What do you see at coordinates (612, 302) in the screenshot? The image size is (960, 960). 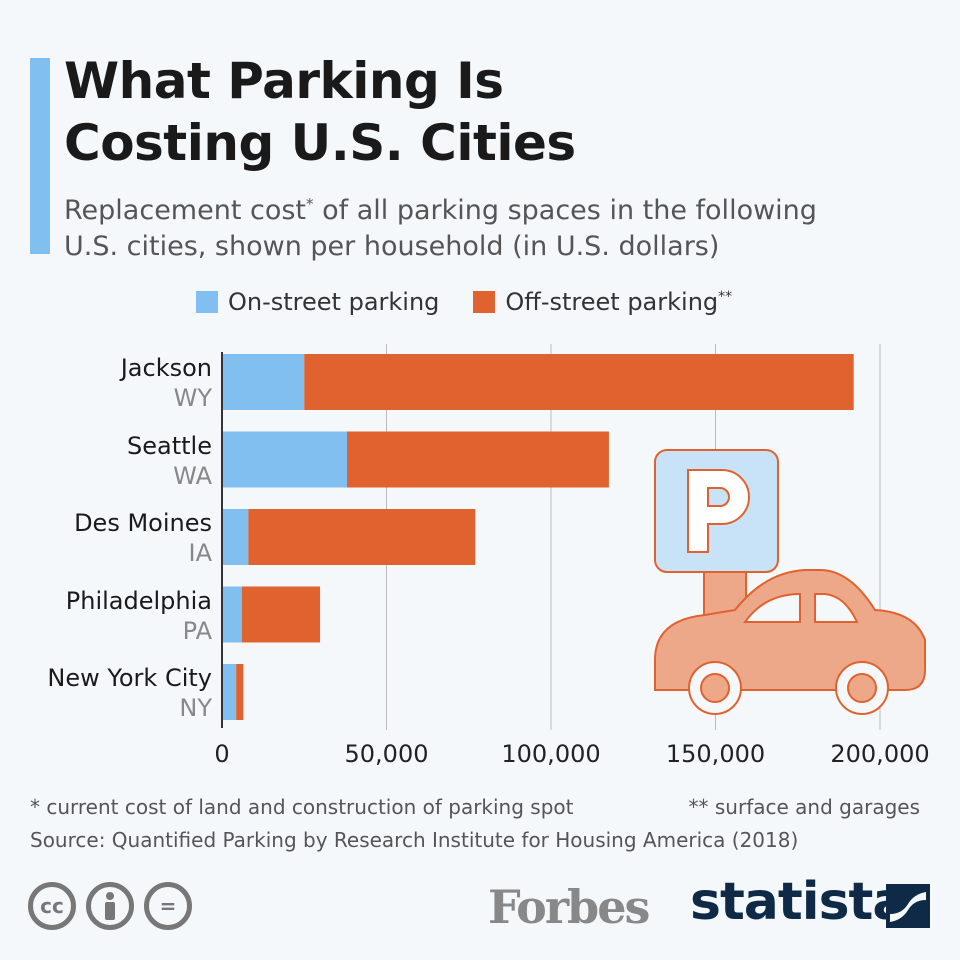 I see `legend-label: Off-street parking` at bounding box center [612, 302].